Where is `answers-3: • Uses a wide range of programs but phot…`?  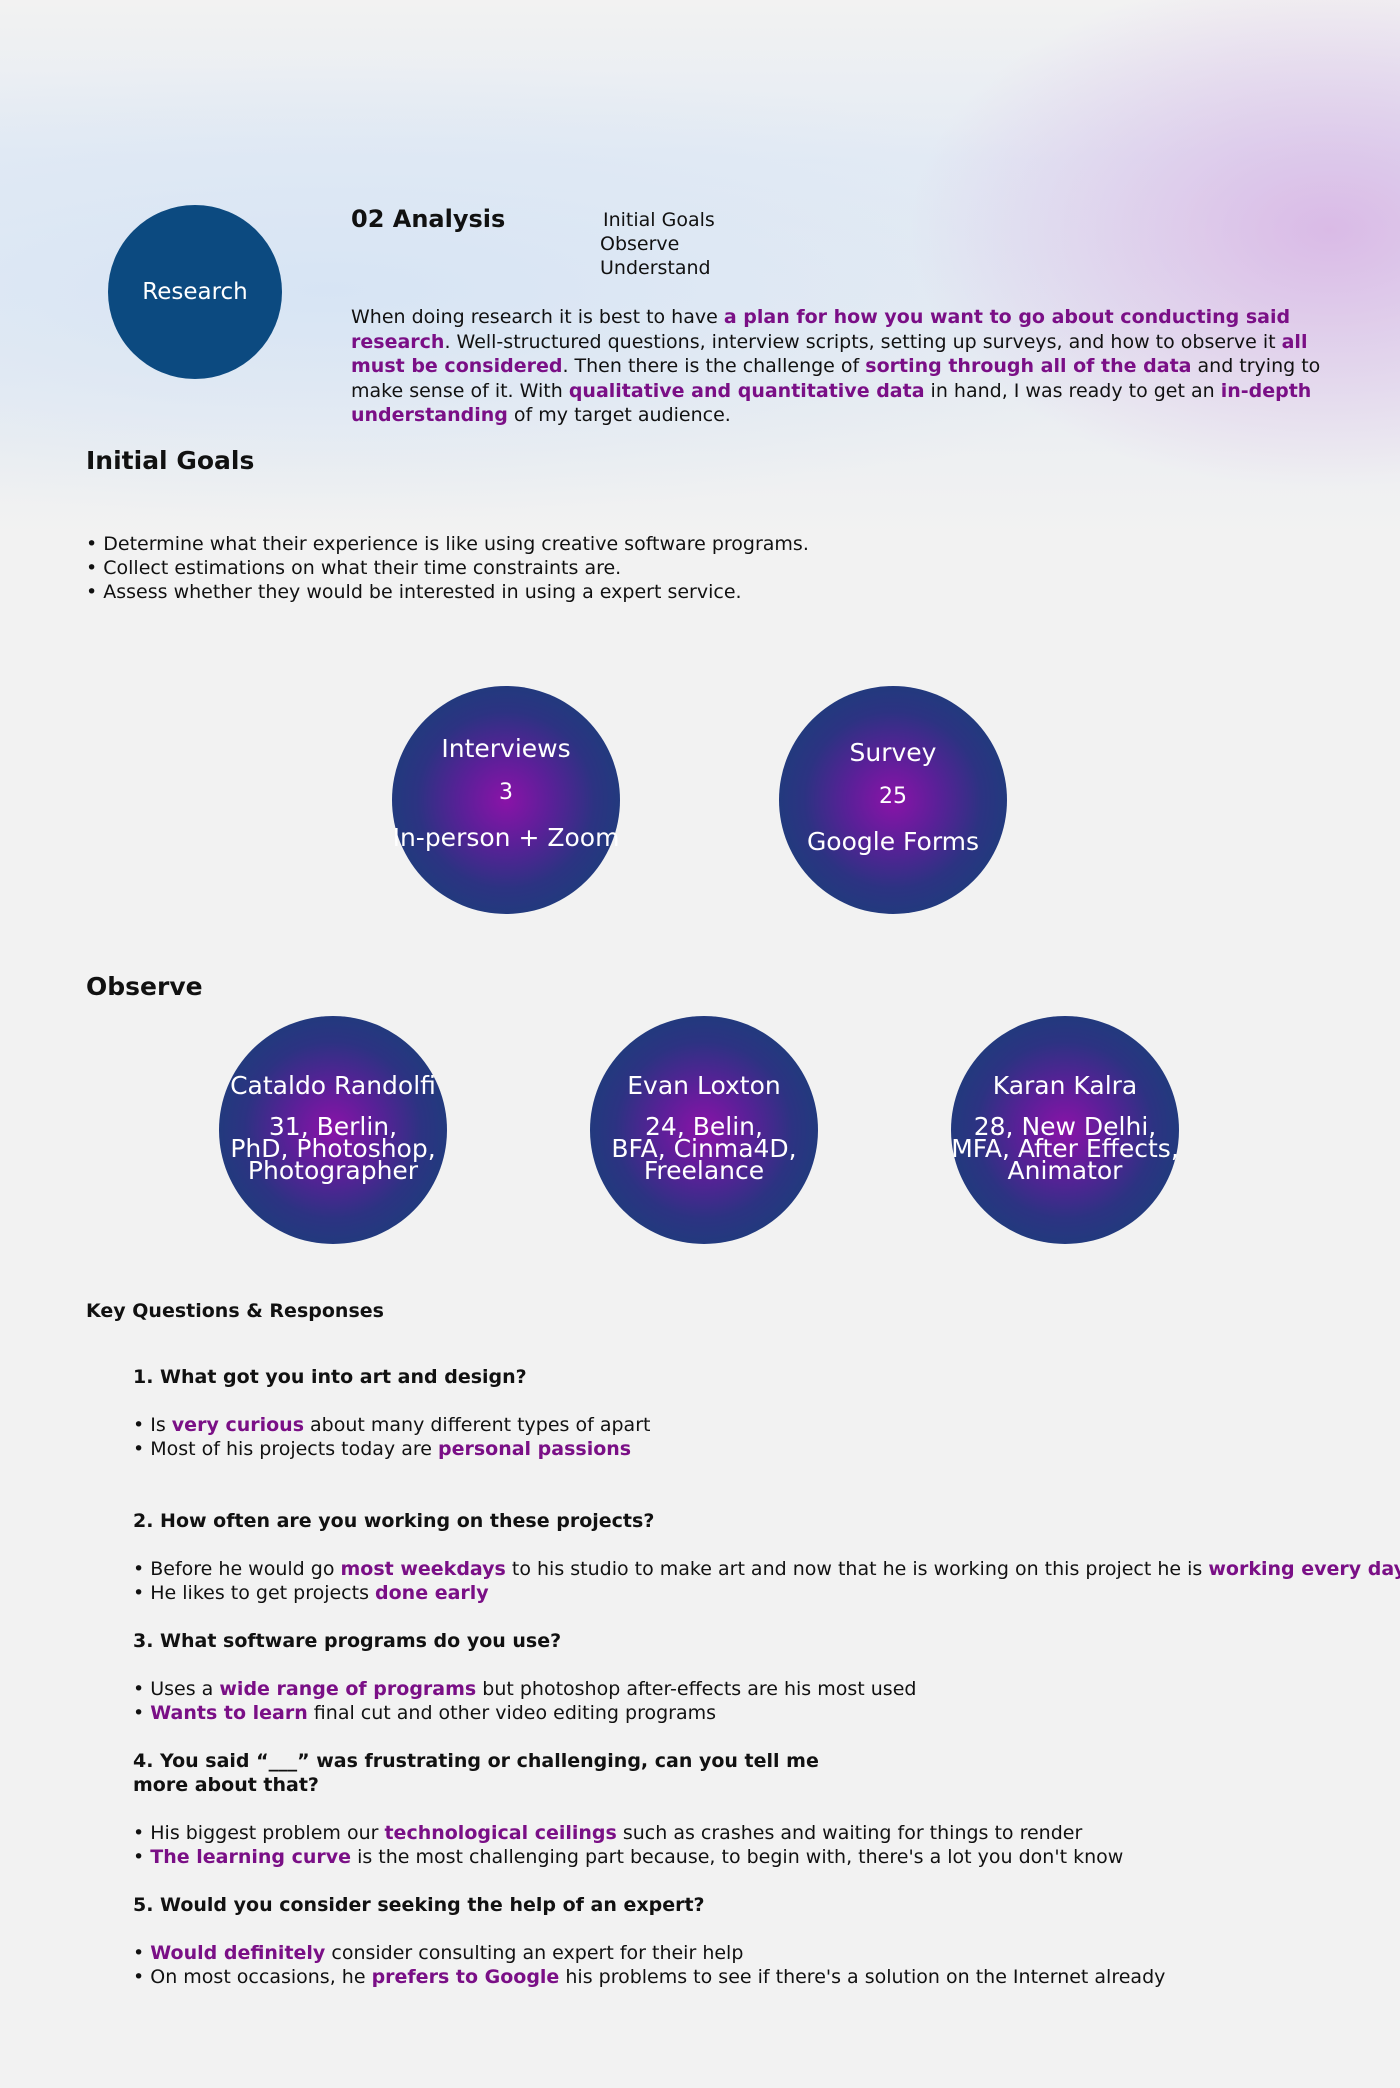 answers-3: • Uses a wide range of programs but phot… is located at coordinates (524, 1701).